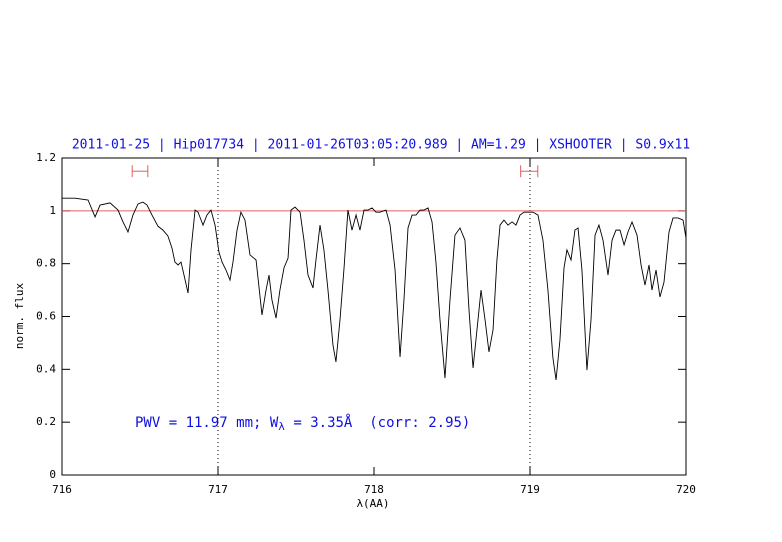 The image size is (782, 542). Describe the element at coordinates (686, 489) in the screenshot. I see `x-tick-label: 720` at that location.